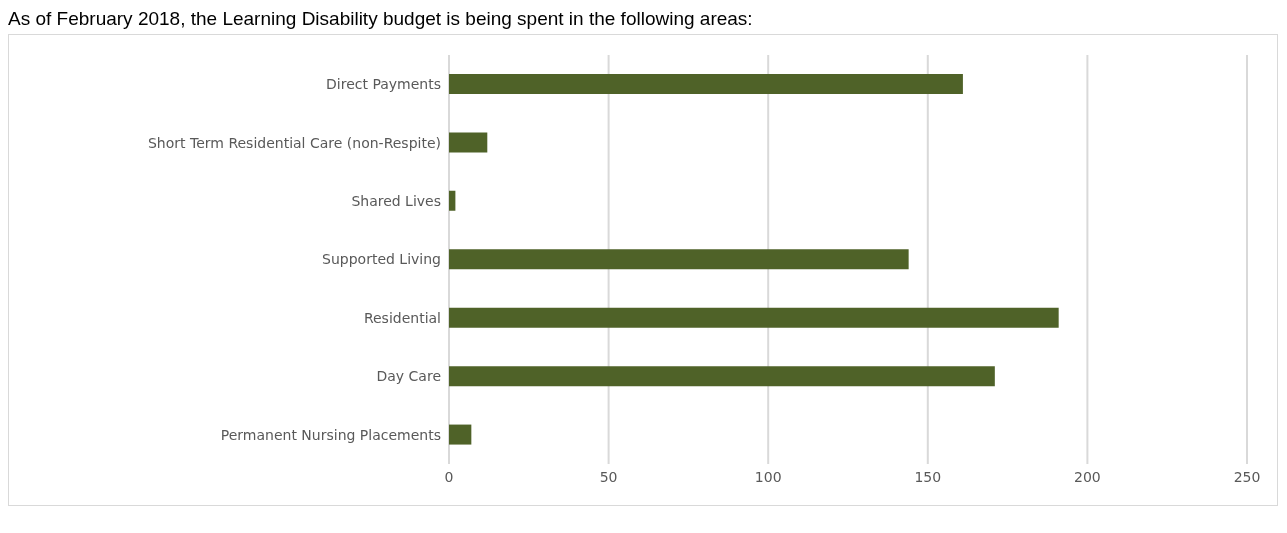 The image size is (1287, 533). Describe the element at coordinates (1247, 476) in the screenshot. I see `x-tick-label: 250` at that location.